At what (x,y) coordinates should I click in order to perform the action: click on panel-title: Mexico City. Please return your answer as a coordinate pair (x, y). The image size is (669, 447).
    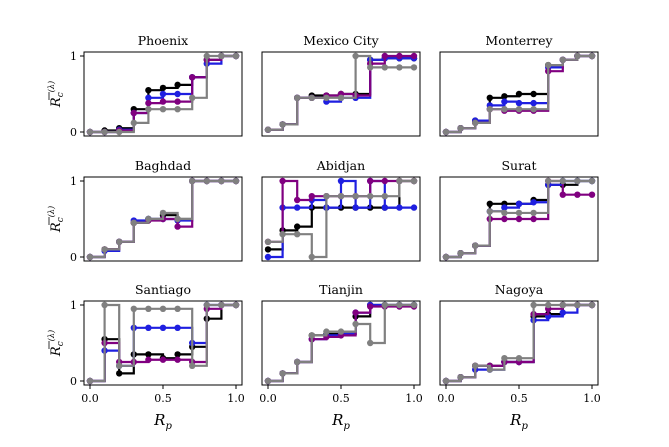
    Looking at the image, I should click on (341, 40).